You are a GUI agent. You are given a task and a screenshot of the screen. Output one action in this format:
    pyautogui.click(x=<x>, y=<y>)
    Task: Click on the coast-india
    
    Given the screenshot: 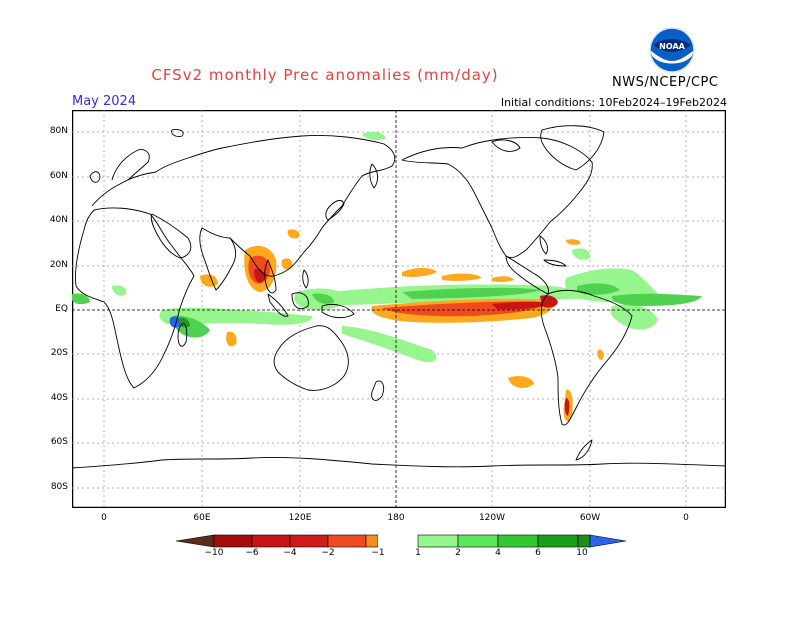 What is the action you would take?
    pyautogui.click(x=218, y=259)
    